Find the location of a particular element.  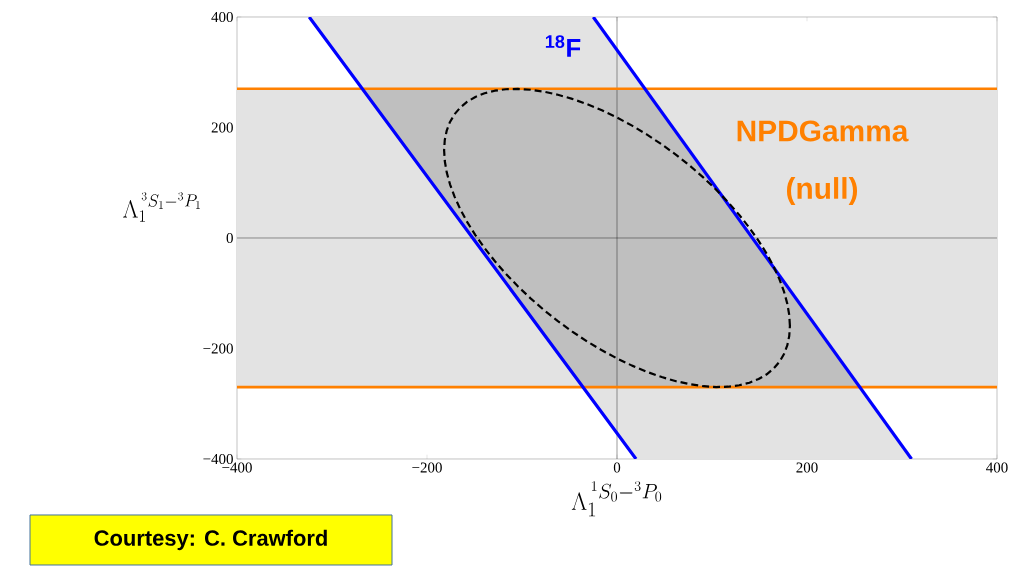

y-tick-label: 0 is located at coordinates (229, 238).